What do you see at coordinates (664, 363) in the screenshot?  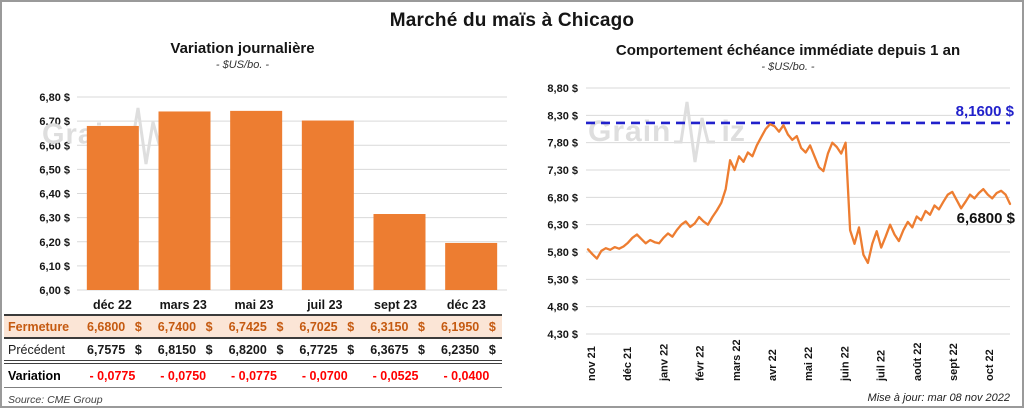 I see `x-axis-month-label: janv 22` at bounding box center [664, 363].